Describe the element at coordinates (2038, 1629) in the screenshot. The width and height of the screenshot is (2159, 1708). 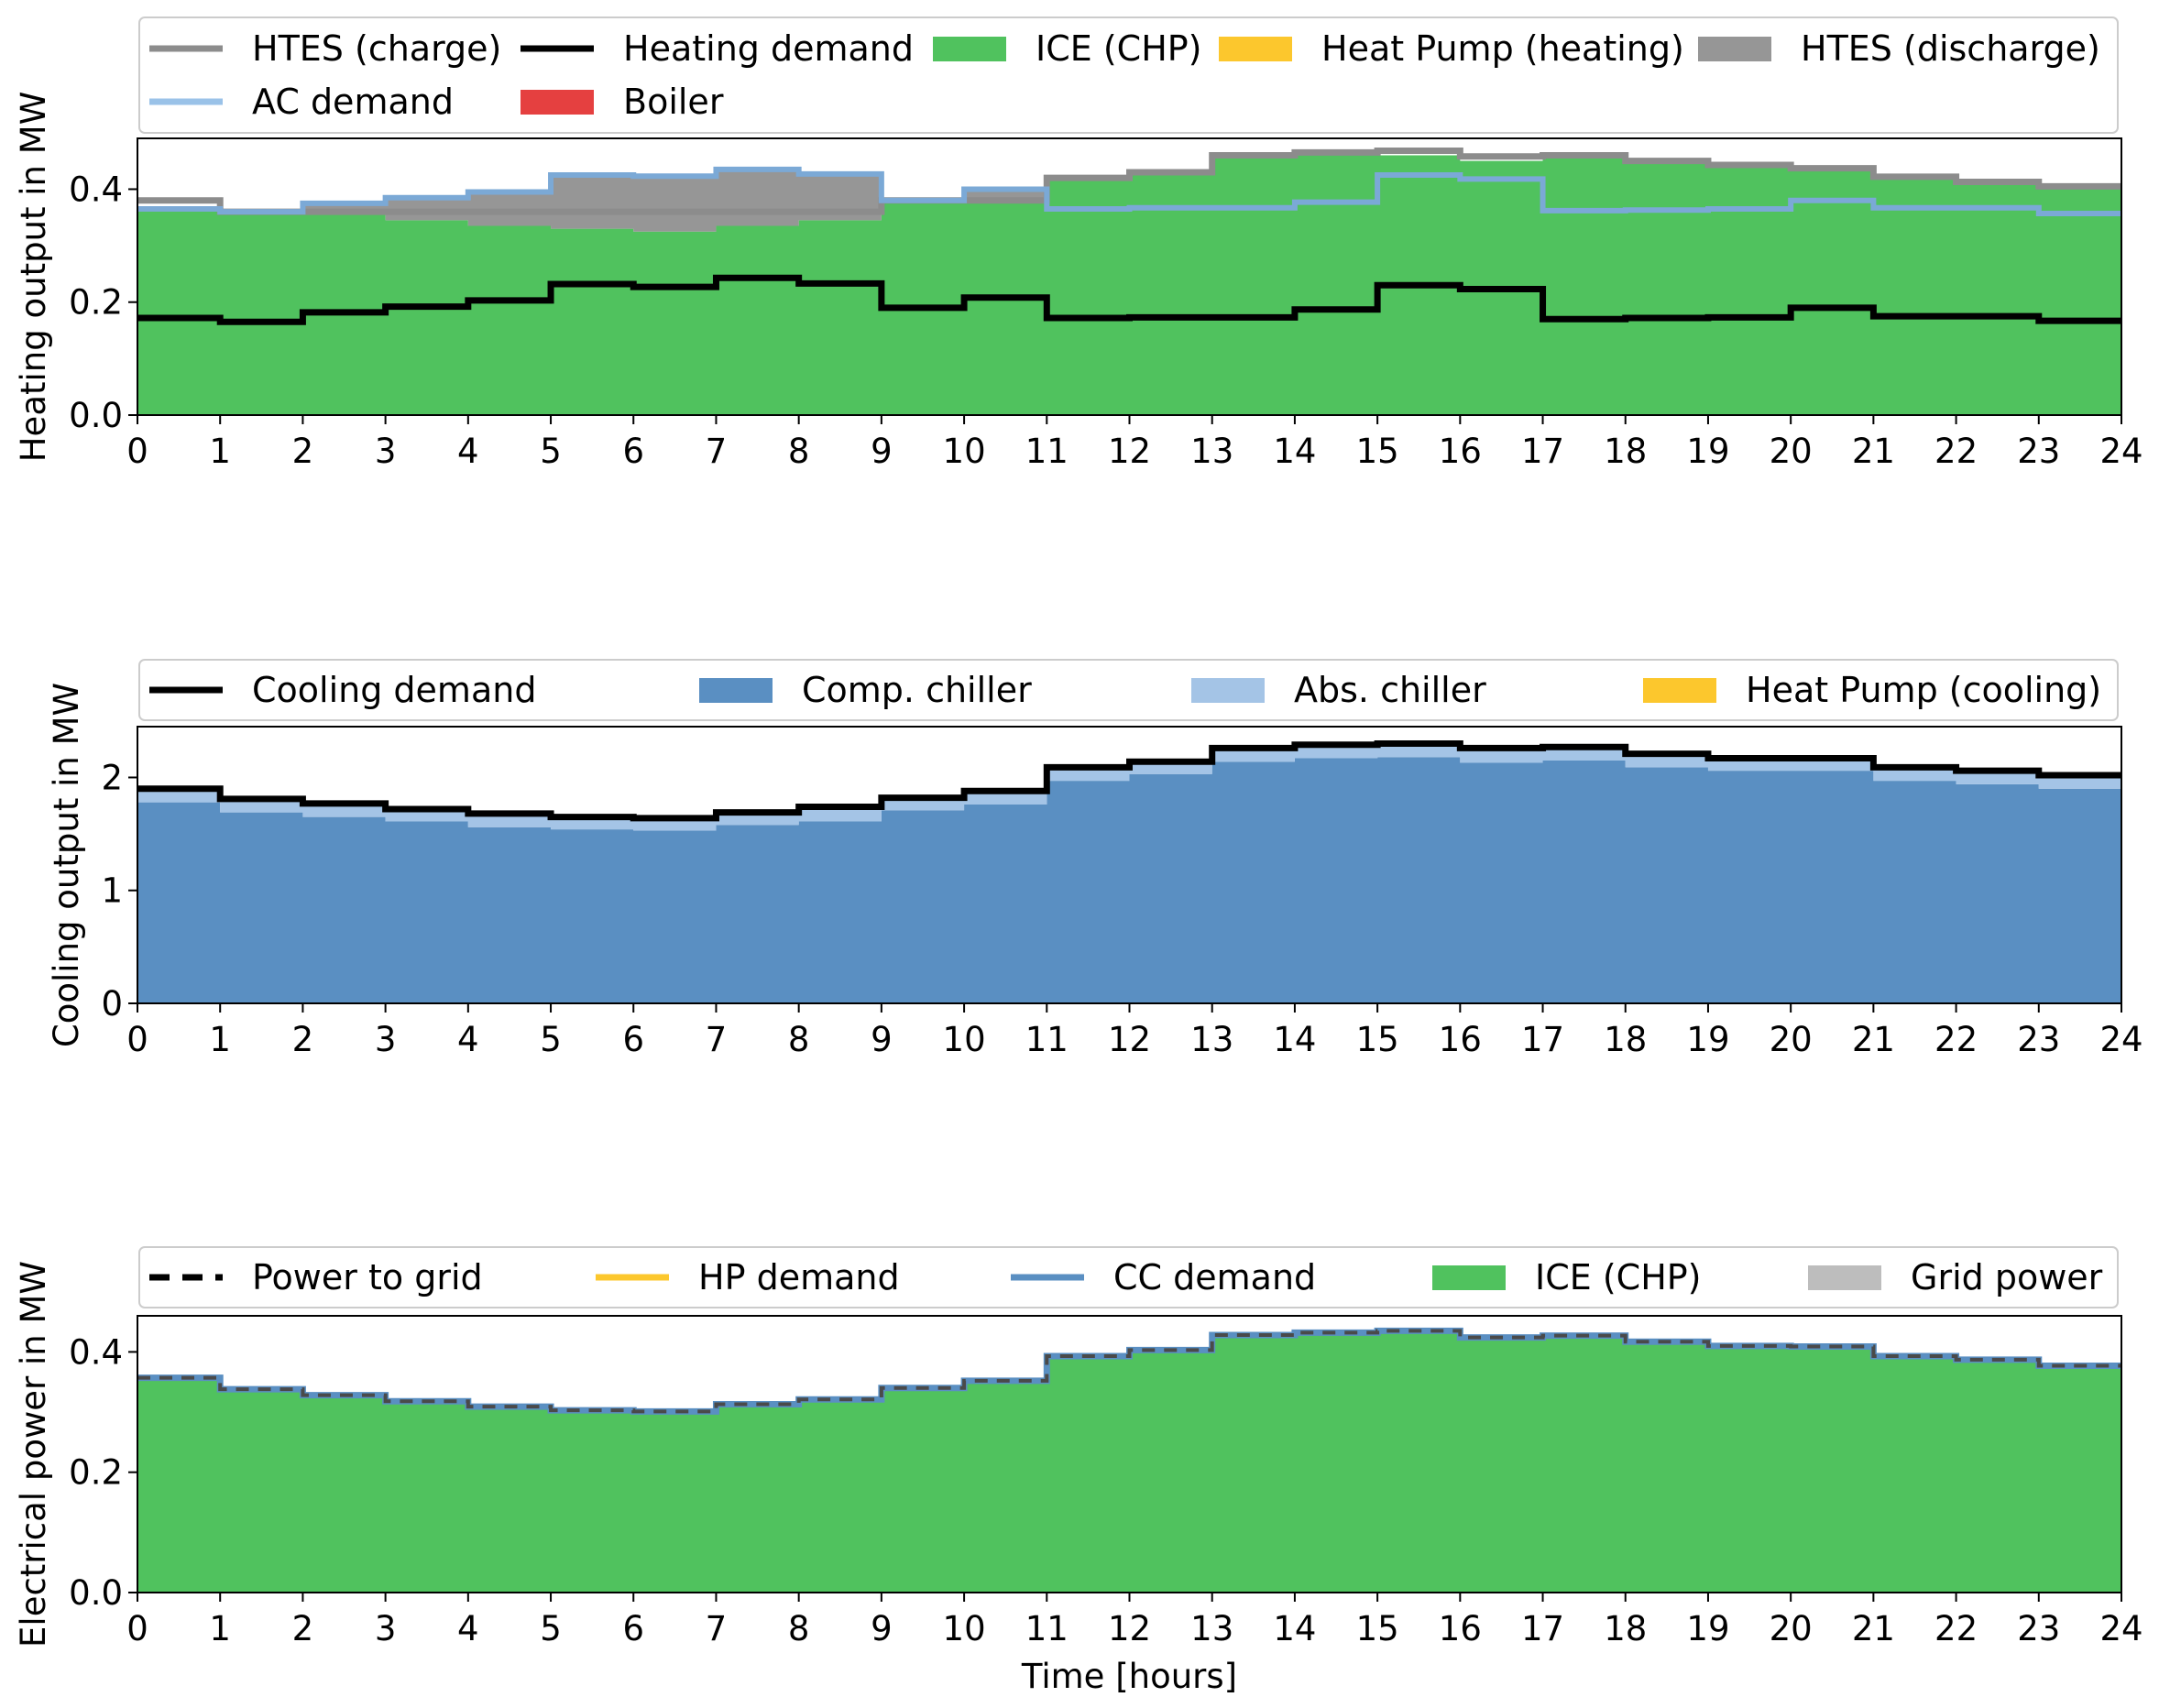
I see `x-tick-label: 23` at that location.